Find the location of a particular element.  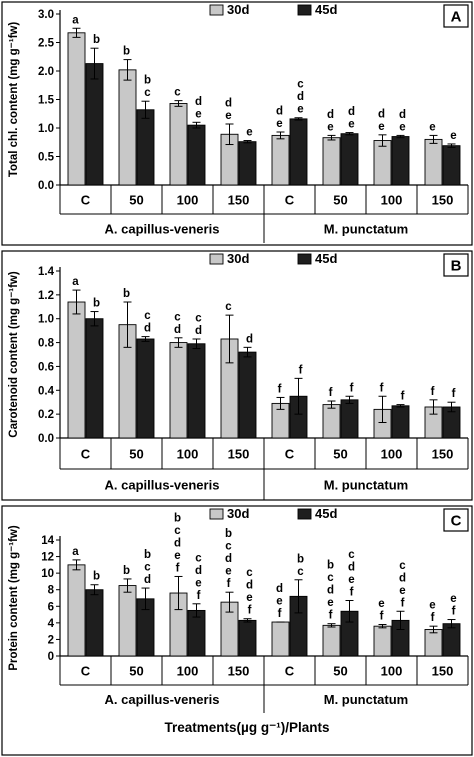

panel-label: B is located at coordinates (456, 266).